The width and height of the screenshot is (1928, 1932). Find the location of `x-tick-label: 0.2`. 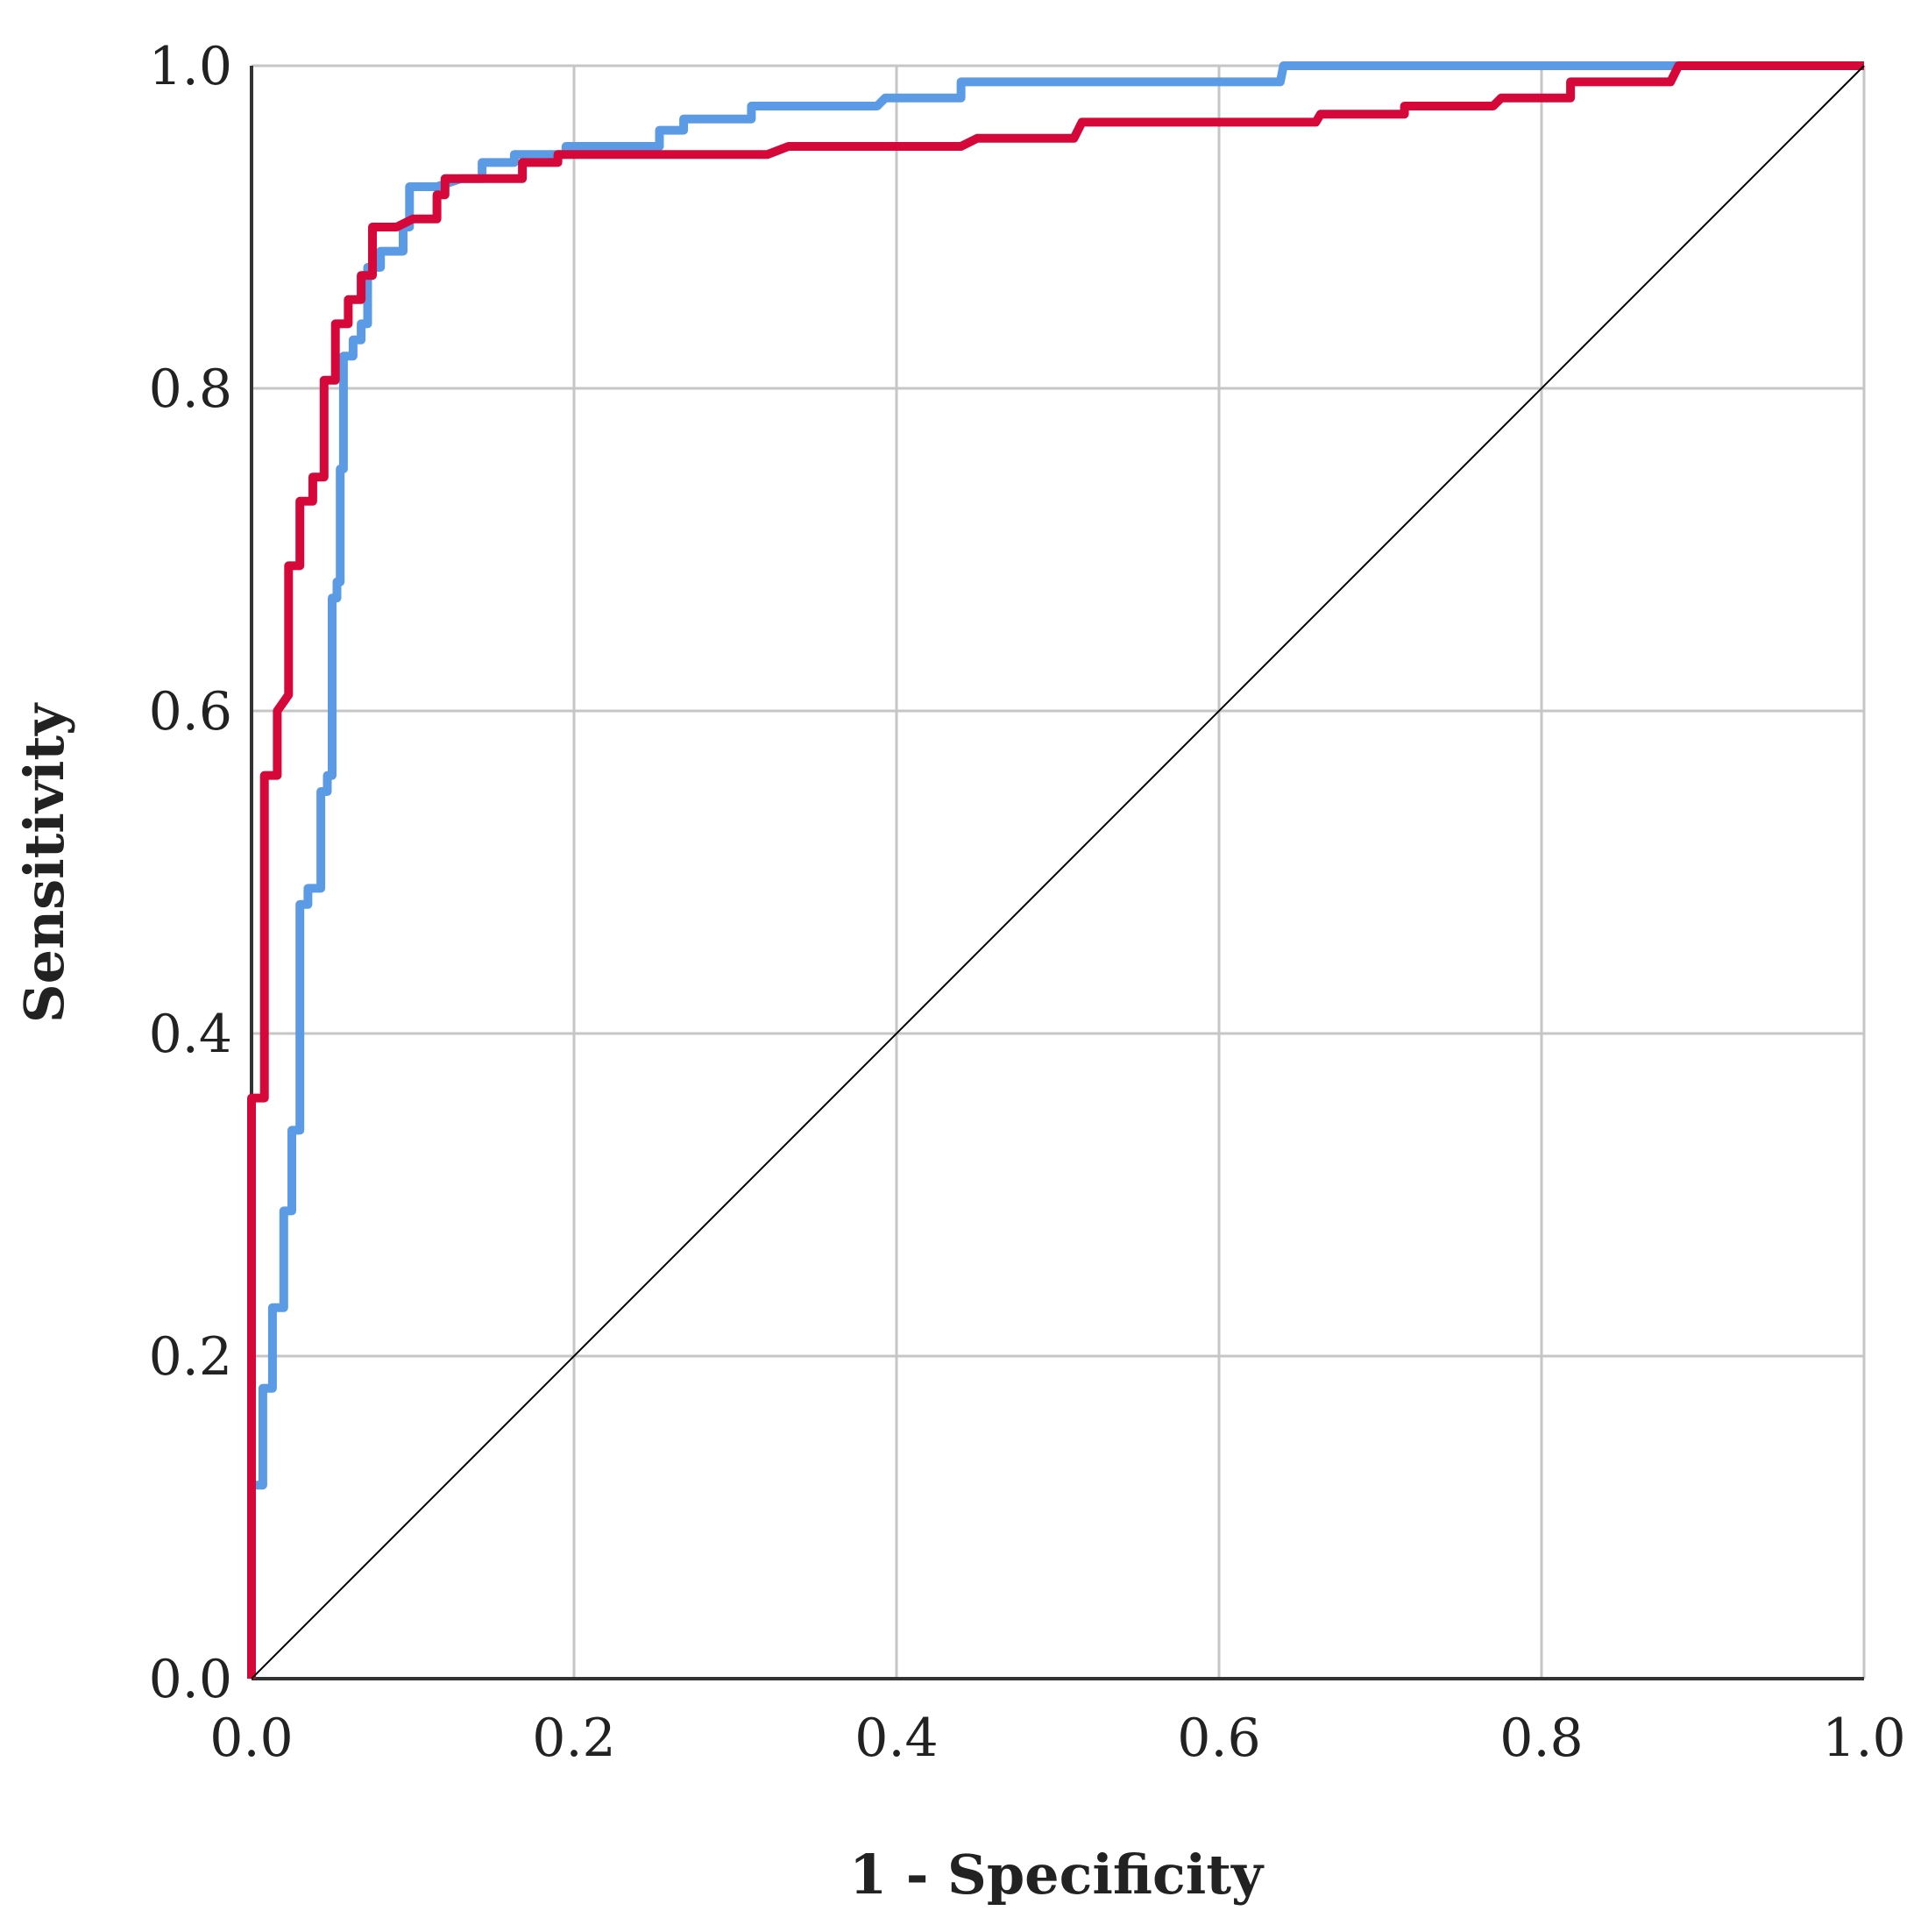

x-tick-label: 0.2 is located at coordinates (573, 1738).